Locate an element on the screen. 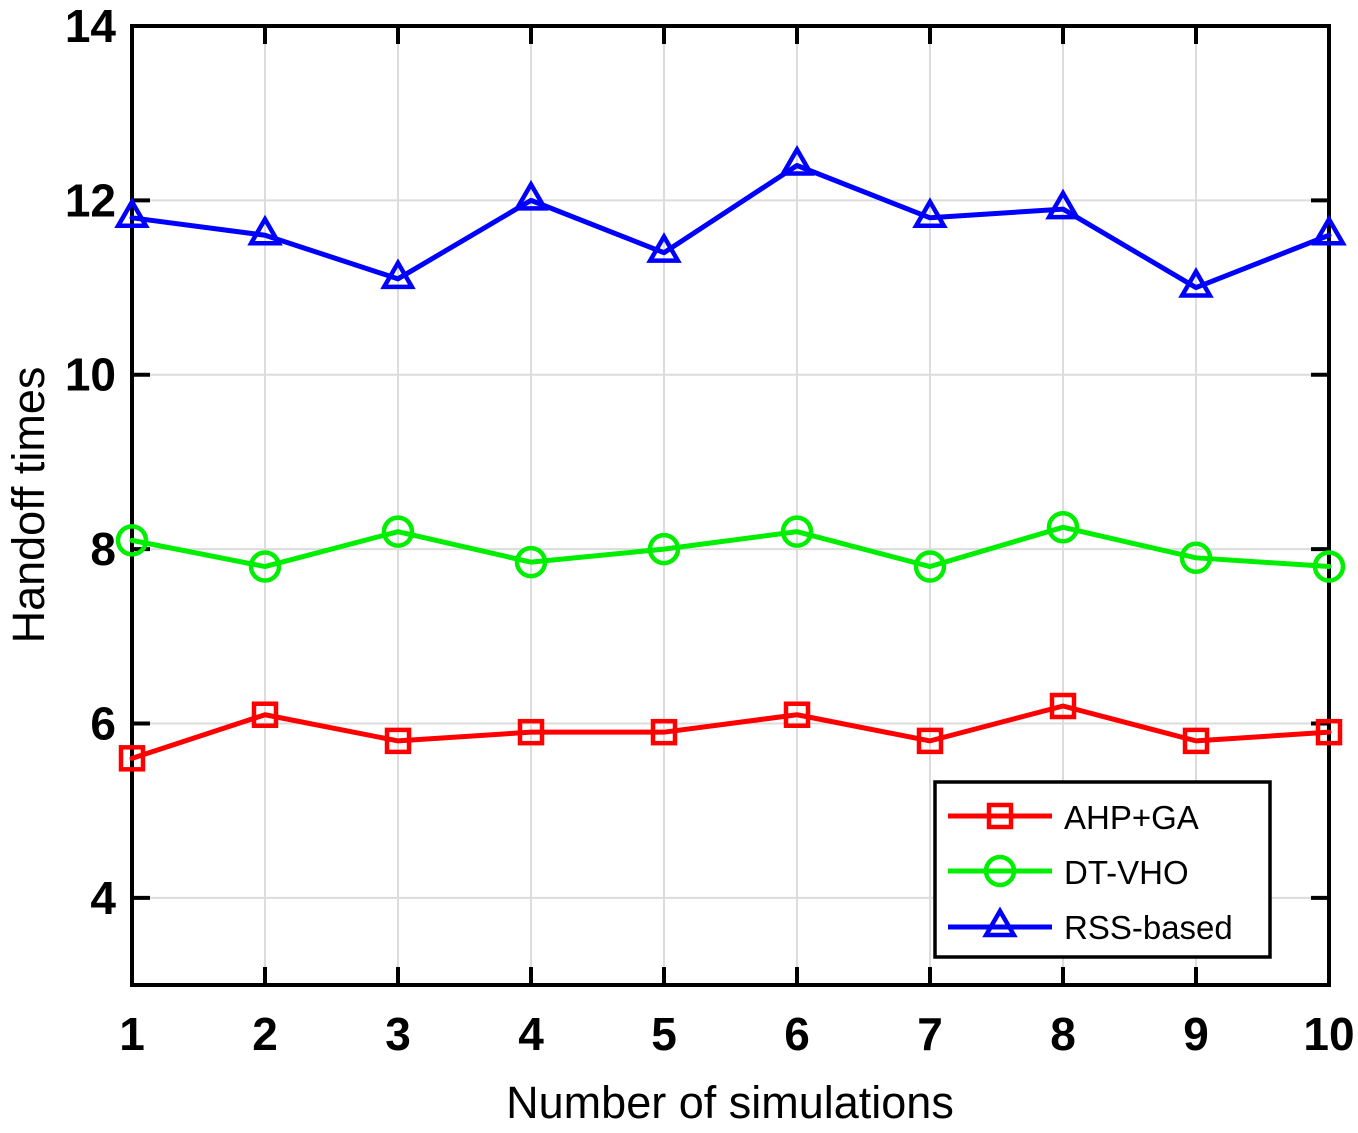 This screenshot has width=1358, height=1133. x-tick-label: 4 is located at coordinates (531, 1034).